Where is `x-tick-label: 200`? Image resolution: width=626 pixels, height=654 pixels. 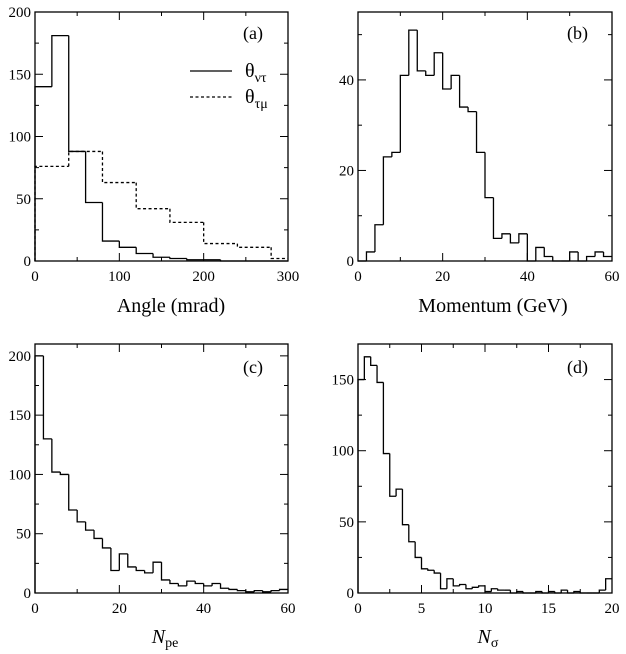
x-tick-label: 200 is located at coordinates (203, 277).